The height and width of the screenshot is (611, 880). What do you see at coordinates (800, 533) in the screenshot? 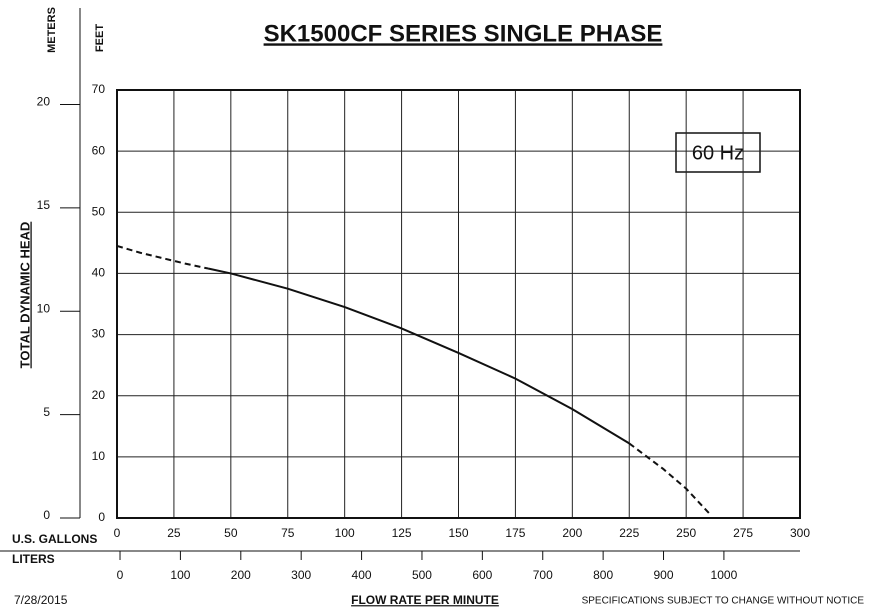
I see `x-tick-label: 300` at bounding box center [800, 533].